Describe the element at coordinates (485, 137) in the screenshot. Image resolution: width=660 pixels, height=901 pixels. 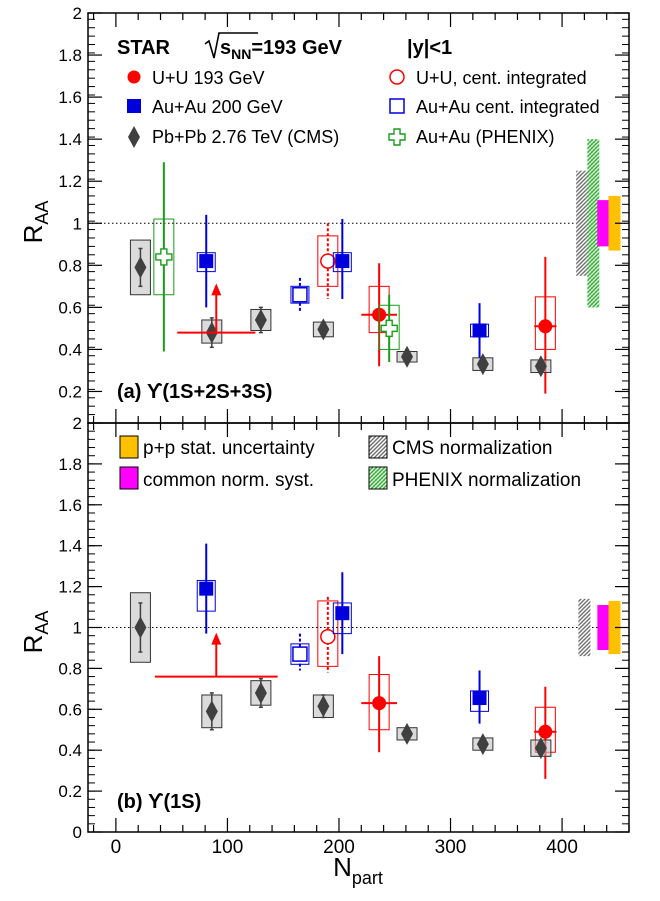
I see `legend-label-phenix: Au+Au (PHENIX)` at that location.